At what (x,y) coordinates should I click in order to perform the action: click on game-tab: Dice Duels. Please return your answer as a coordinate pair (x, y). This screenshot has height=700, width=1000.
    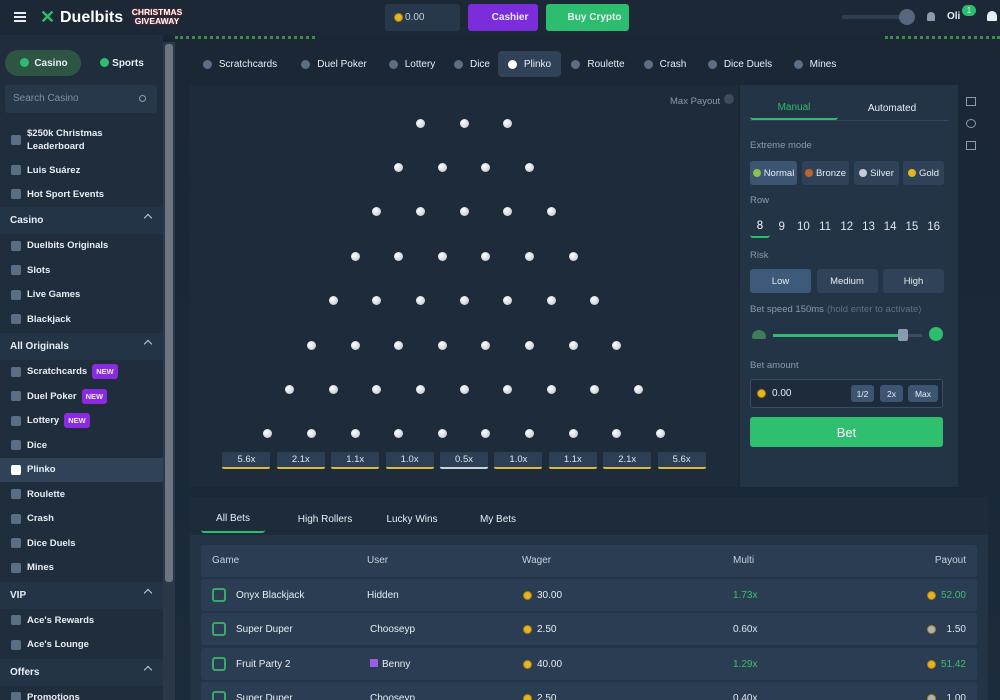
    Looking at the image, I should click on (740, 64).